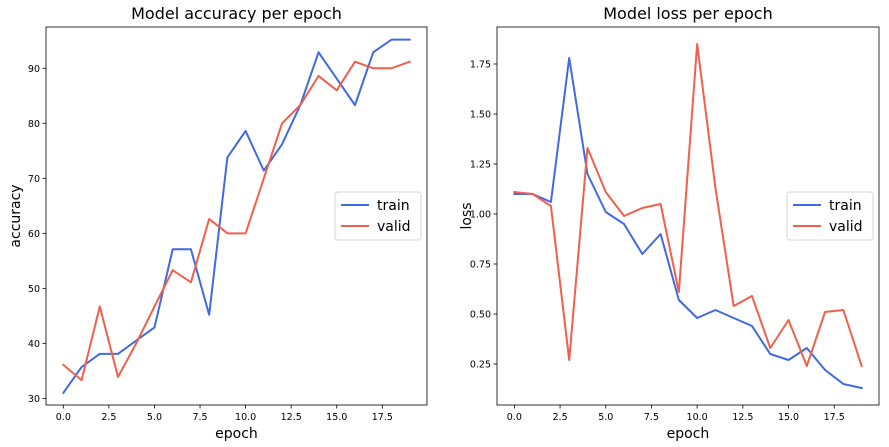 This screenshot has height=447, width=889. What do you see at coordinates (34, 124) in the screenshot?
I see `y-tick-label: 80` at bounding box center [34, 124].